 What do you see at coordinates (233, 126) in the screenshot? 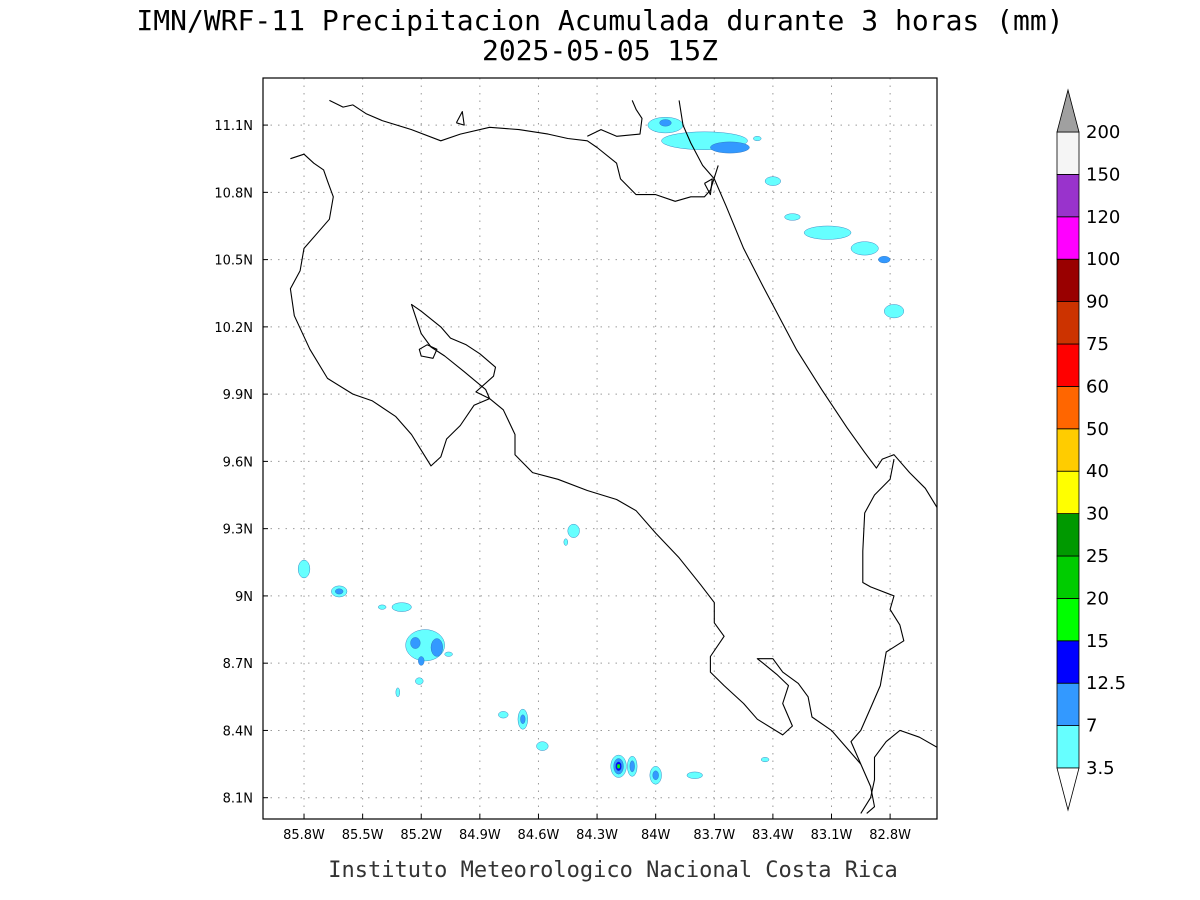
I see `lat-tick-label: 11.1N` at bounding box center [233, 126].